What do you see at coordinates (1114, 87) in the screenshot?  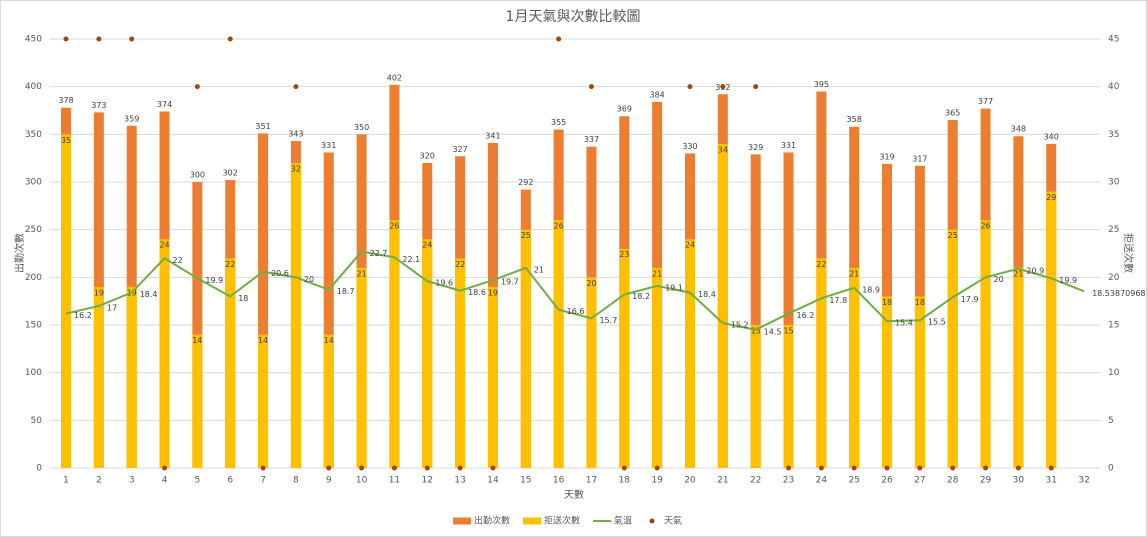 I see `y2-tick-label: 40` at bounding box center [1114, 87].